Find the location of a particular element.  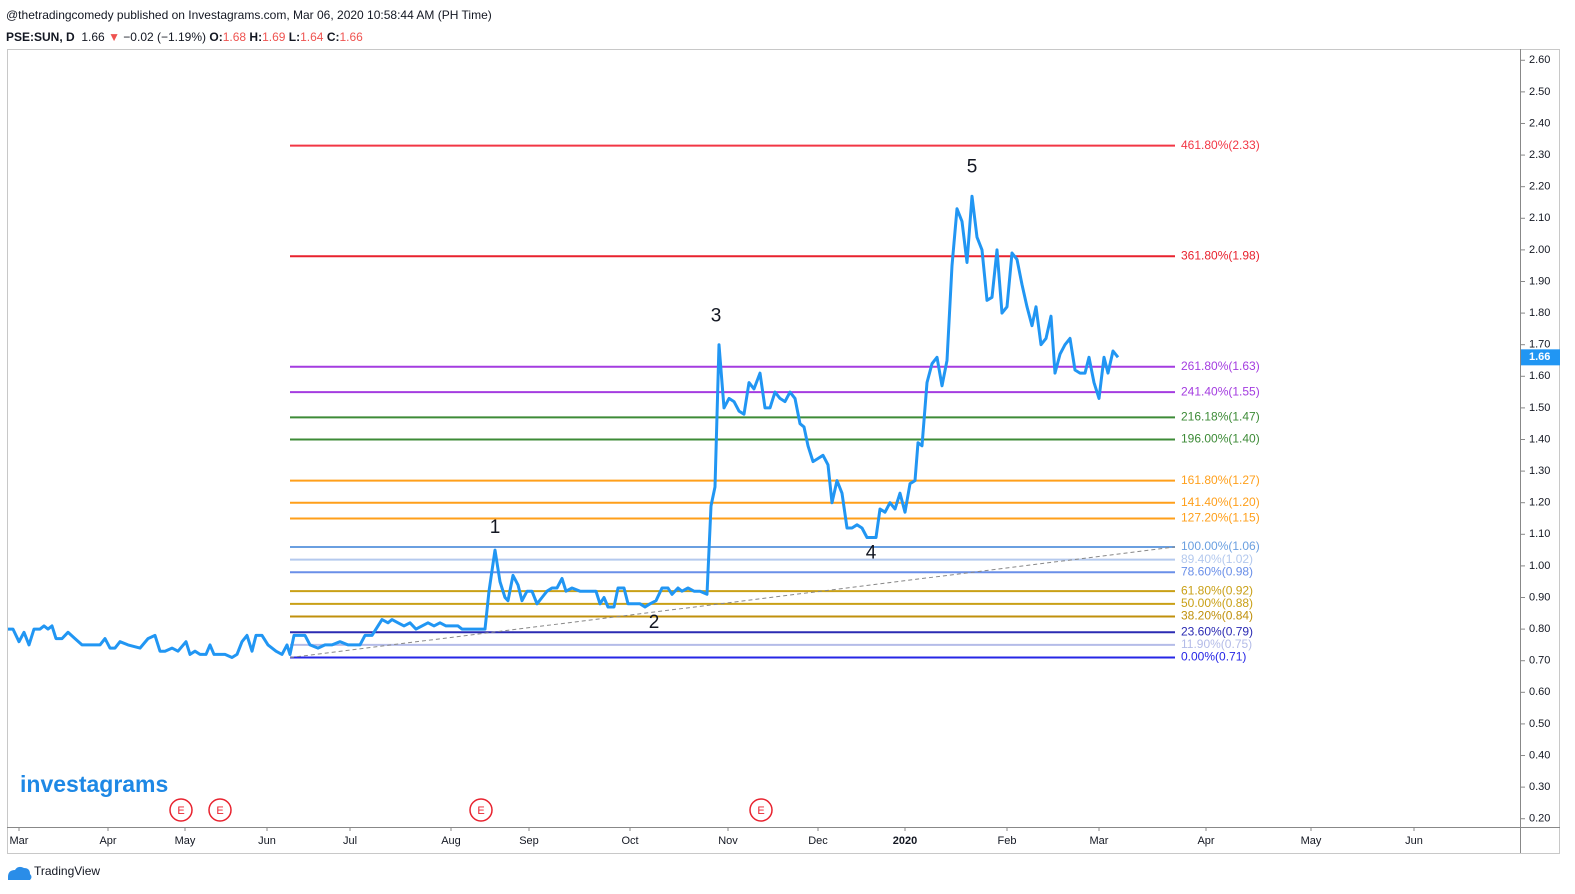

ohlc-key: L: is located at coordinates (294, 37).